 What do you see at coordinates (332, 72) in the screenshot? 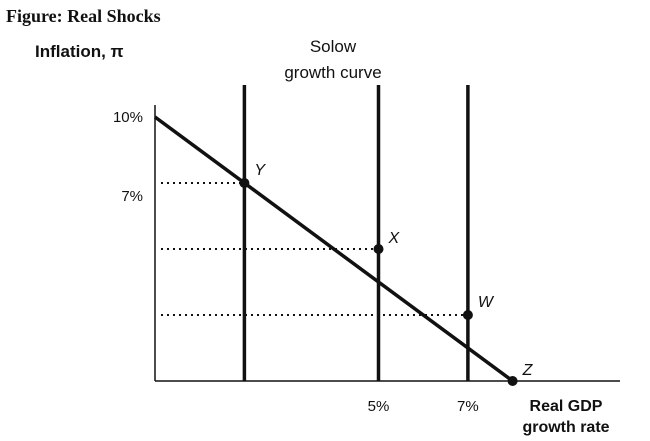
I see `solow-curve-label-line2: growth curve` at bounding box center [332, 72].